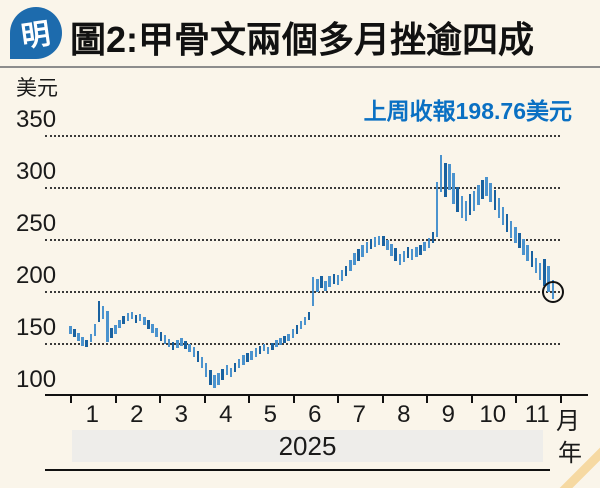 Image resolution: width=600 pixels, height=488 pixels. I want to click on year-band: 2025, so click(307, 446).